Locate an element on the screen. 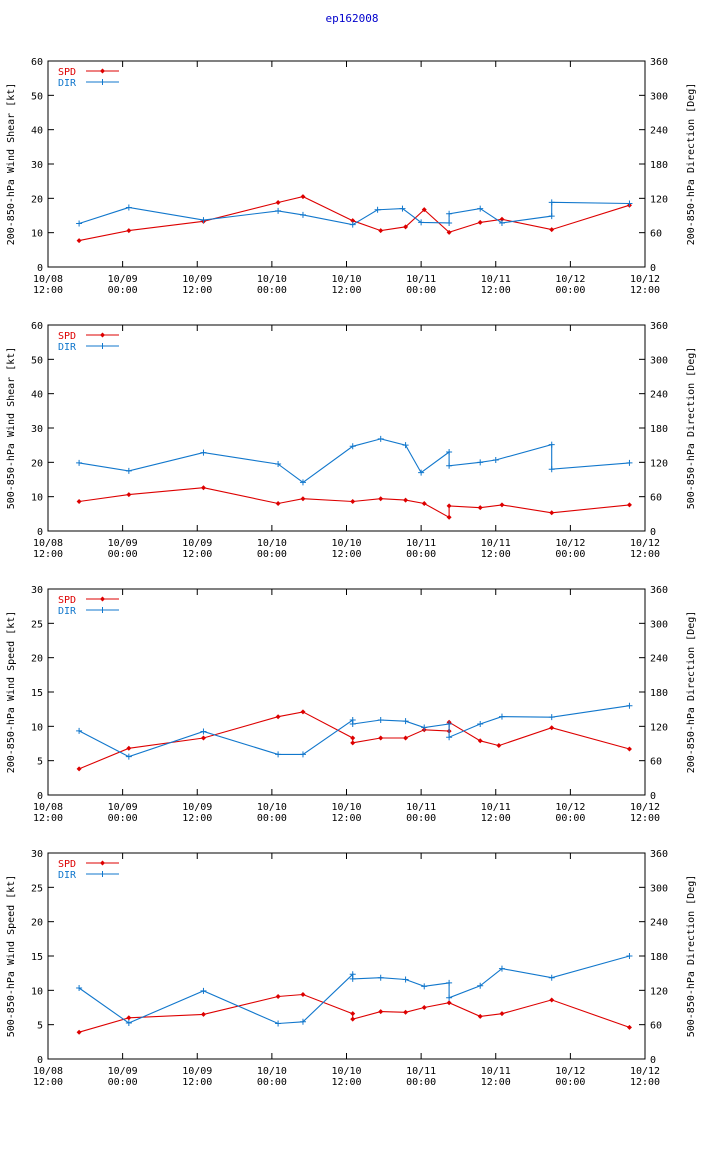 The width and height of the screenshot is (704, 1156). y2-tick-label: 0 is located at coordinates (653, 268).